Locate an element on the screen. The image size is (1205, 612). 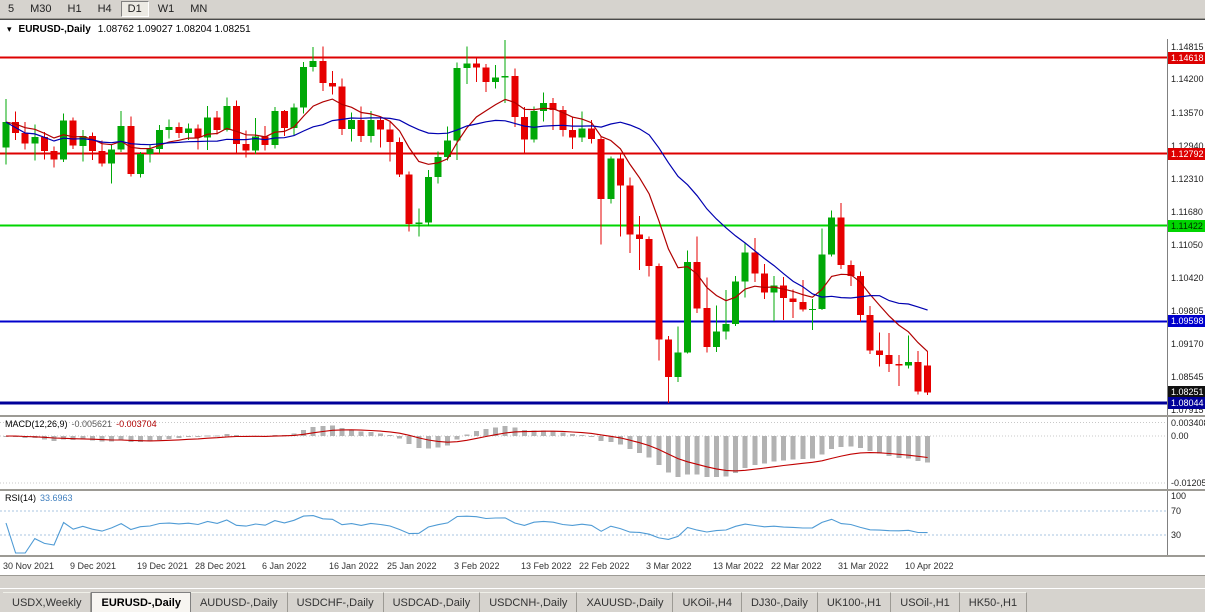
macd-header: MACD(12,26,9) -0.005621 -0.003704 is located at coordinates (81, 424).